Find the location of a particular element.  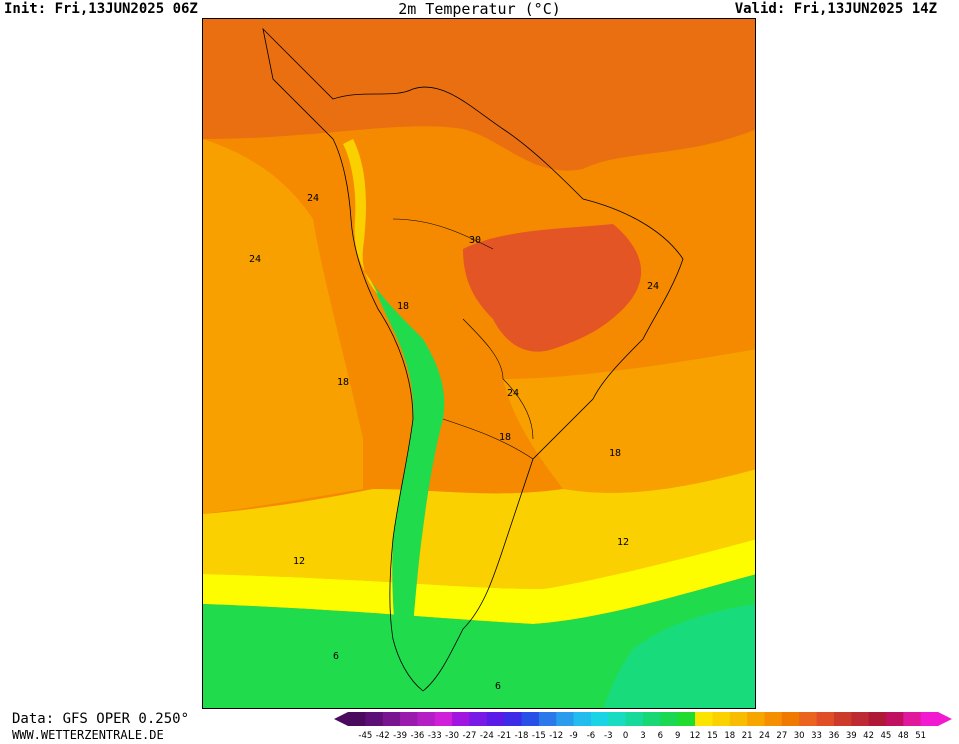

contour-label: 30 is located at coordinates (475, 240).